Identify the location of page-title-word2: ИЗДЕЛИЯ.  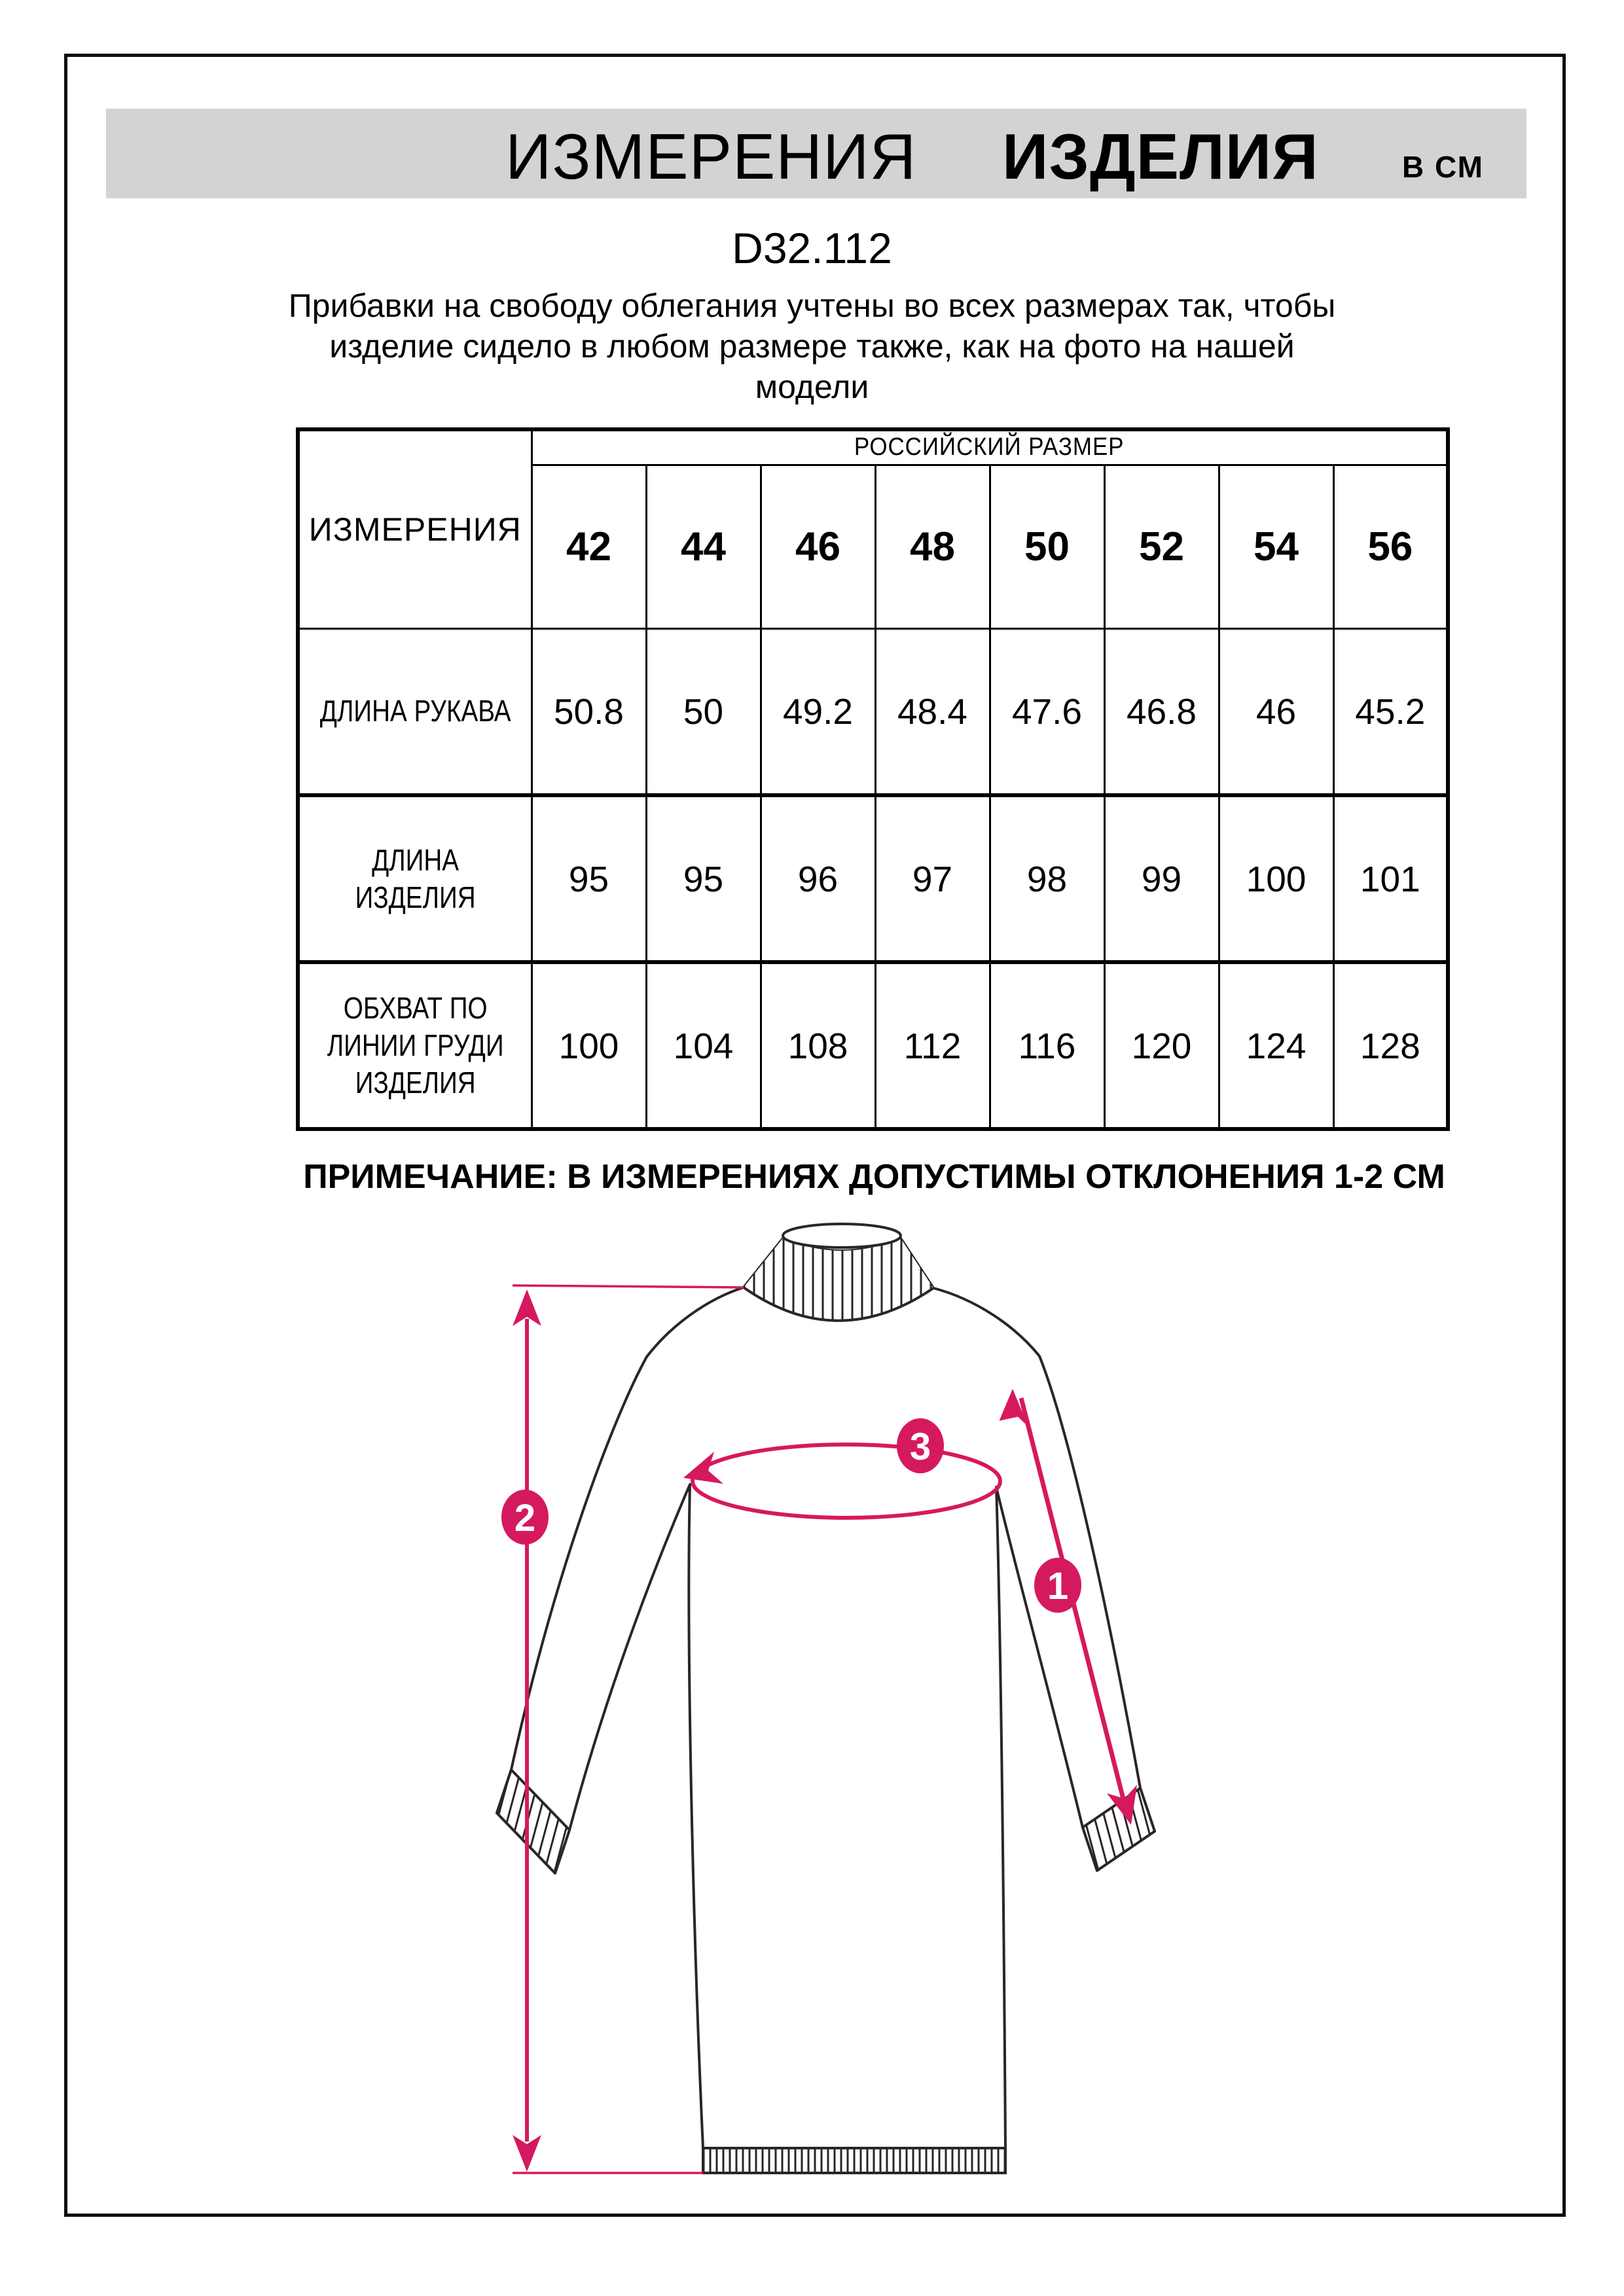
(1160, 156).